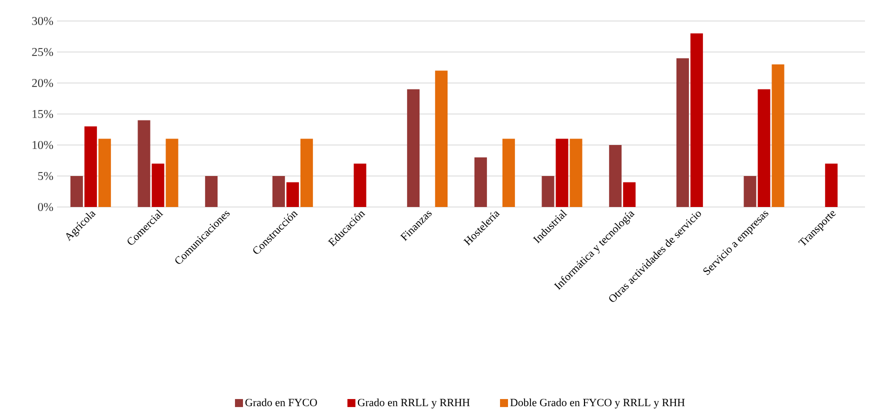 The height and width of the screenshot is (412, 873). I want to click on legend-label: Grado en FYCO, so click(281, 402).